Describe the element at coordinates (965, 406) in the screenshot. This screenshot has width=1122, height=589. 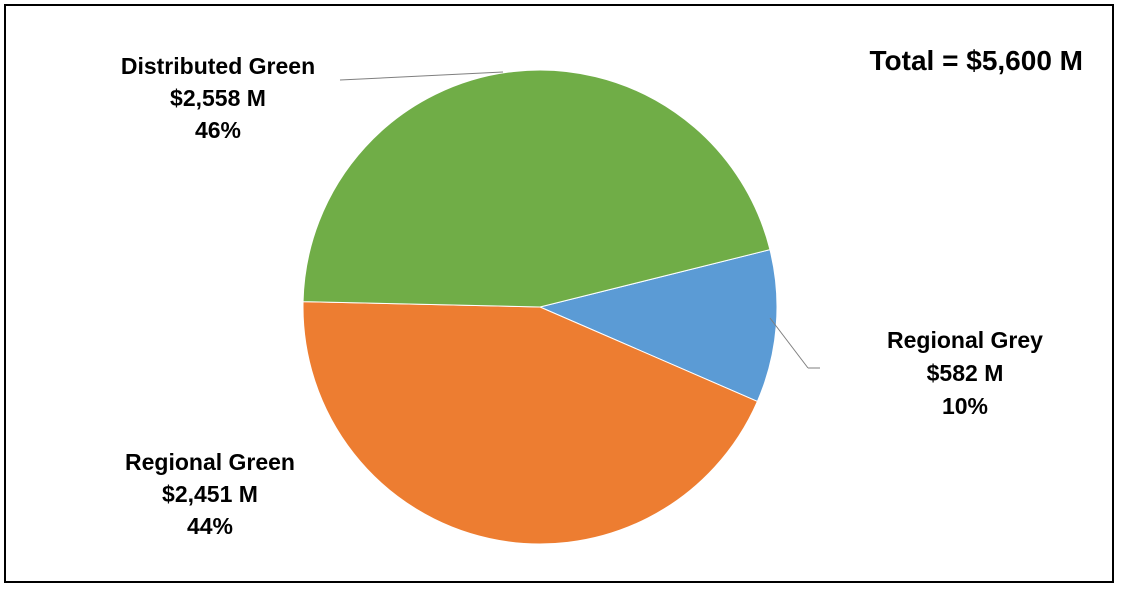
I see `slice-label-regional-grey-percent: 10%` at that location.